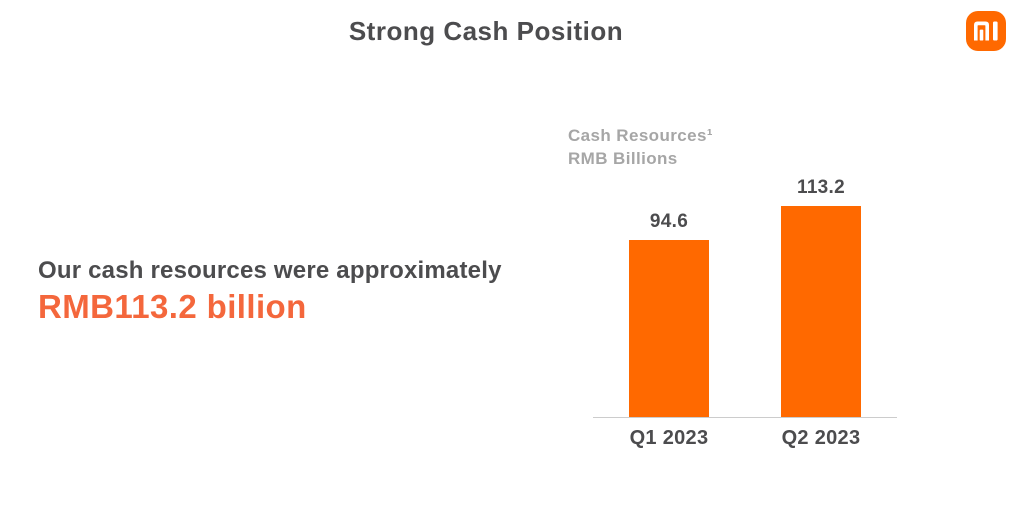 This screenshot has width=1024, height=508. What do you see at coordinates (270, 270) in the screenshot?
I see `highlight-lead-text: Our cash resources were approximately` at bounding box center [270, 270].